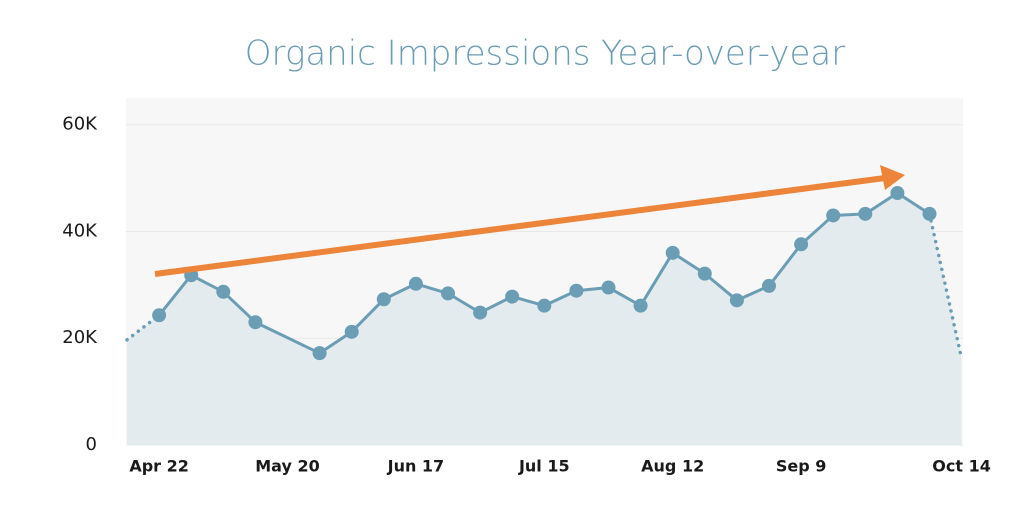 The image size is (1024, 511). What do you see at coordinates (544, 466) in the screenshot?
I see `x-tick-label: Jul 15` at bounding box center [544, 466].